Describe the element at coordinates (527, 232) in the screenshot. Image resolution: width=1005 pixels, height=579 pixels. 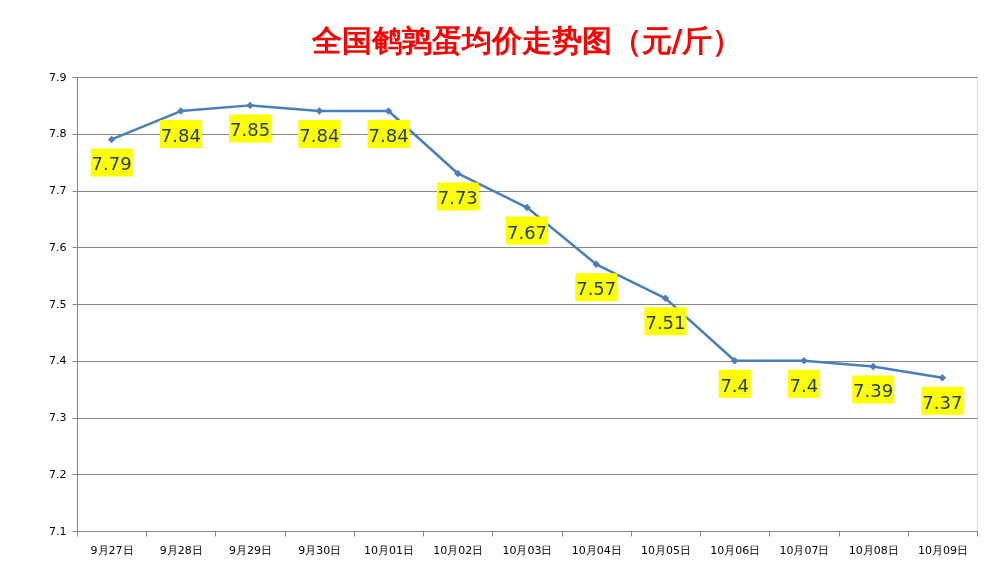
I see `data-label: 7.67` at that location.